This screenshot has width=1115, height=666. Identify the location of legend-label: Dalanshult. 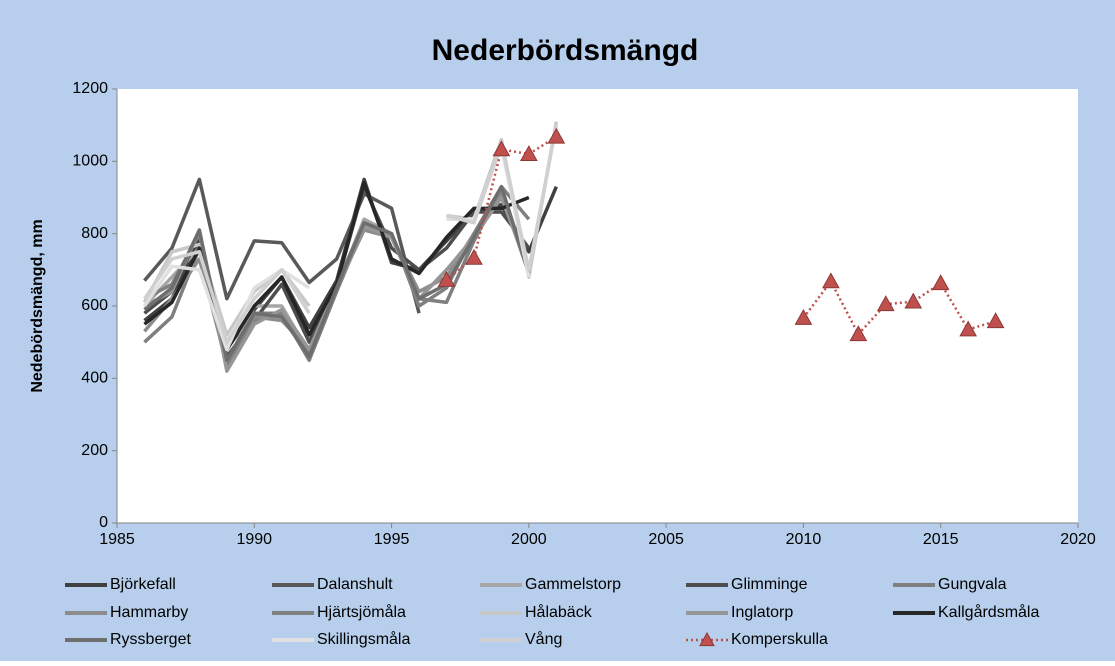
(355, 584).